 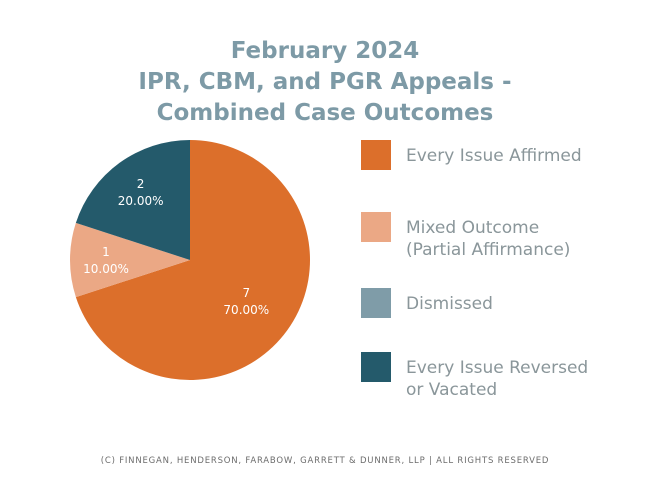 I want to click on pie-slice-every-issue-reversed-or-vacated, so click(x=132, y=200).